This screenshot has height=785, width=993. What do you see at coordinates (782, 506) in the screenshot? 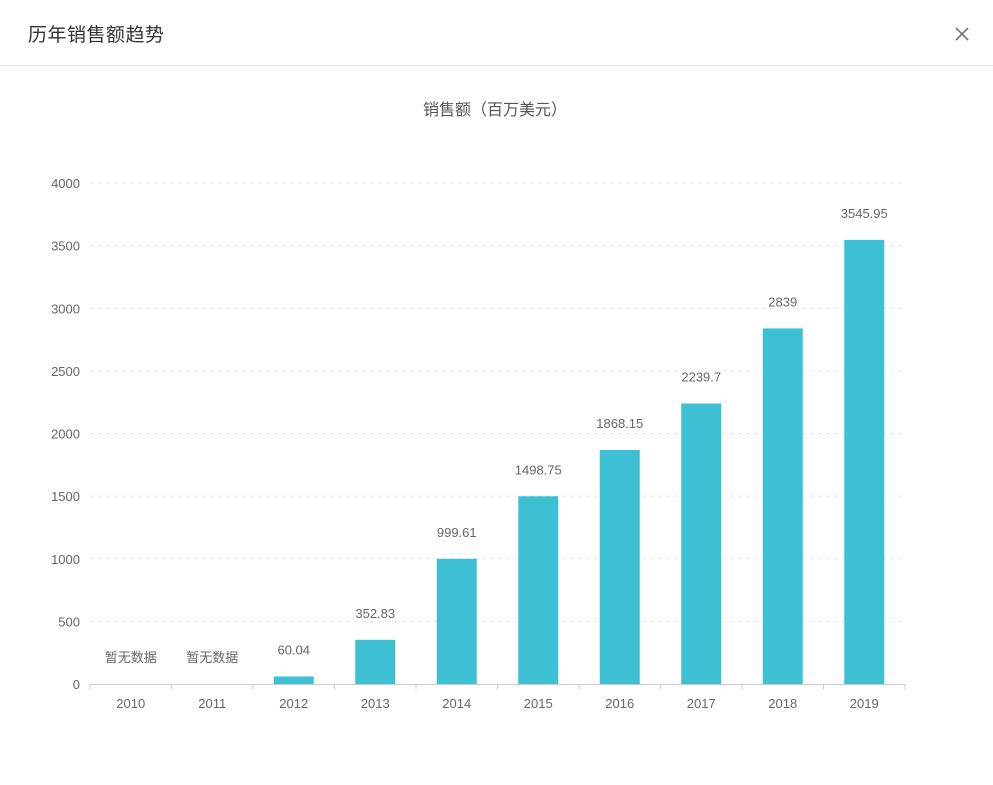
I see `bar-2018` at bounding box center [782, 506].